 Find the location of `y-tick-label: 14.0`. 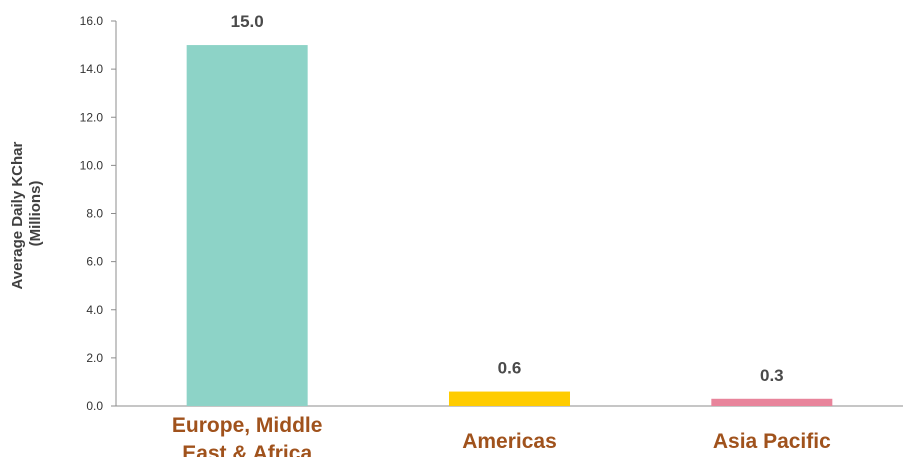

y-tick-label: 14.0 is located at coordinates (92, 69).